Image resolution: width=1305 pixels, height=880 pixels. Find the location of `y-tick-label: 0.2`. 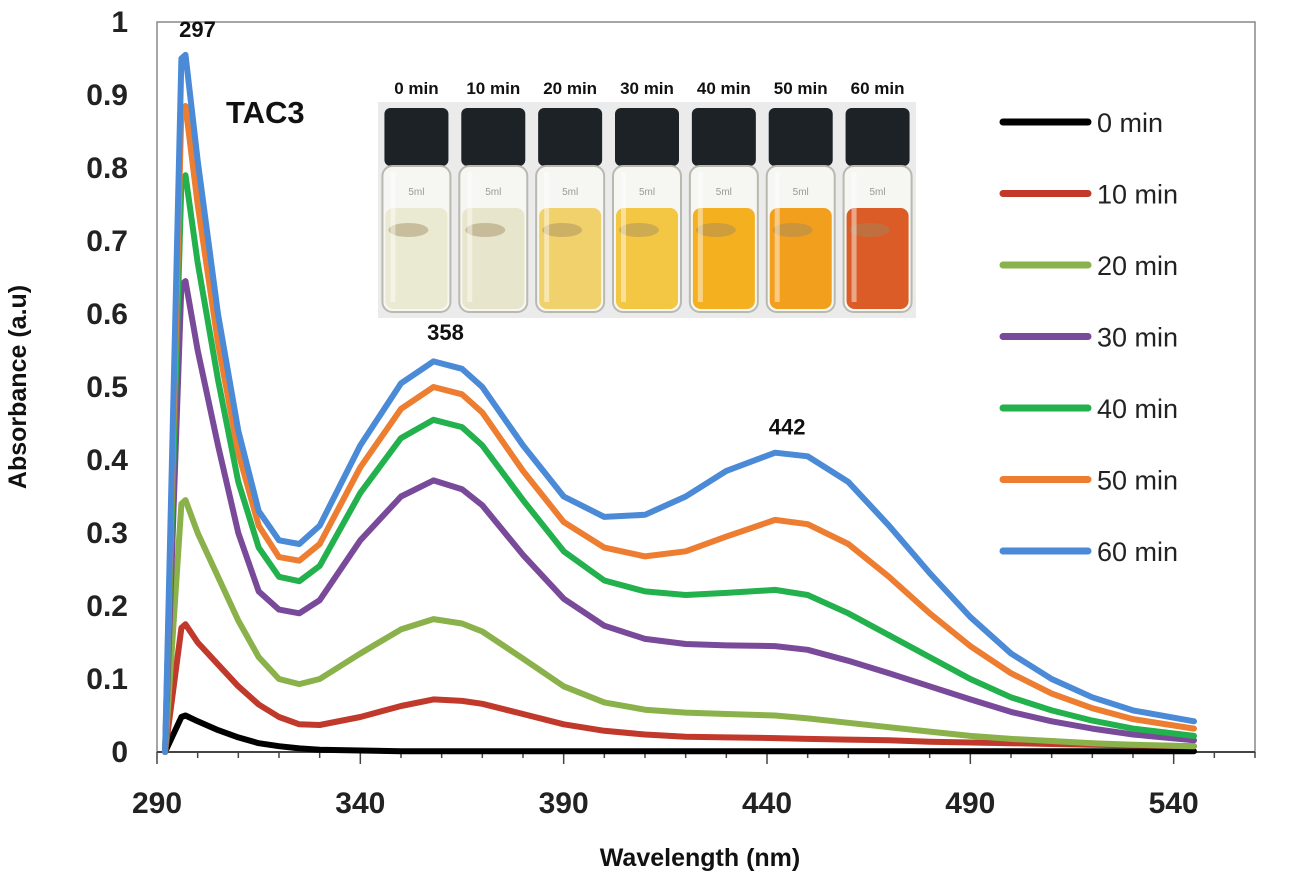

y-tick-label: 0.2 is located at coordinates (107, 606).